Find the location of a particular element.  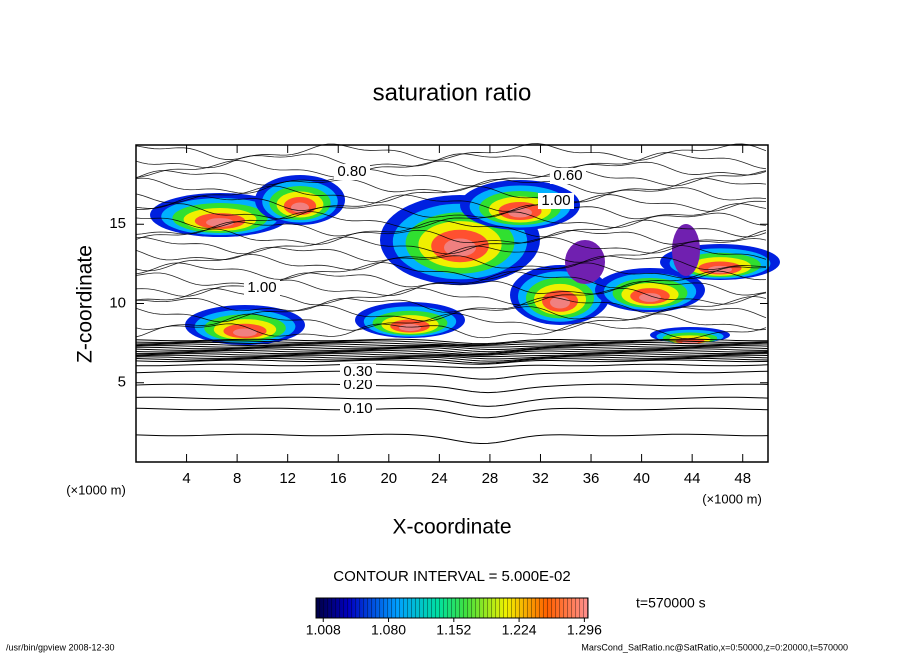

x-axis-label: X-coordinate is located at coordinates (451, 527).